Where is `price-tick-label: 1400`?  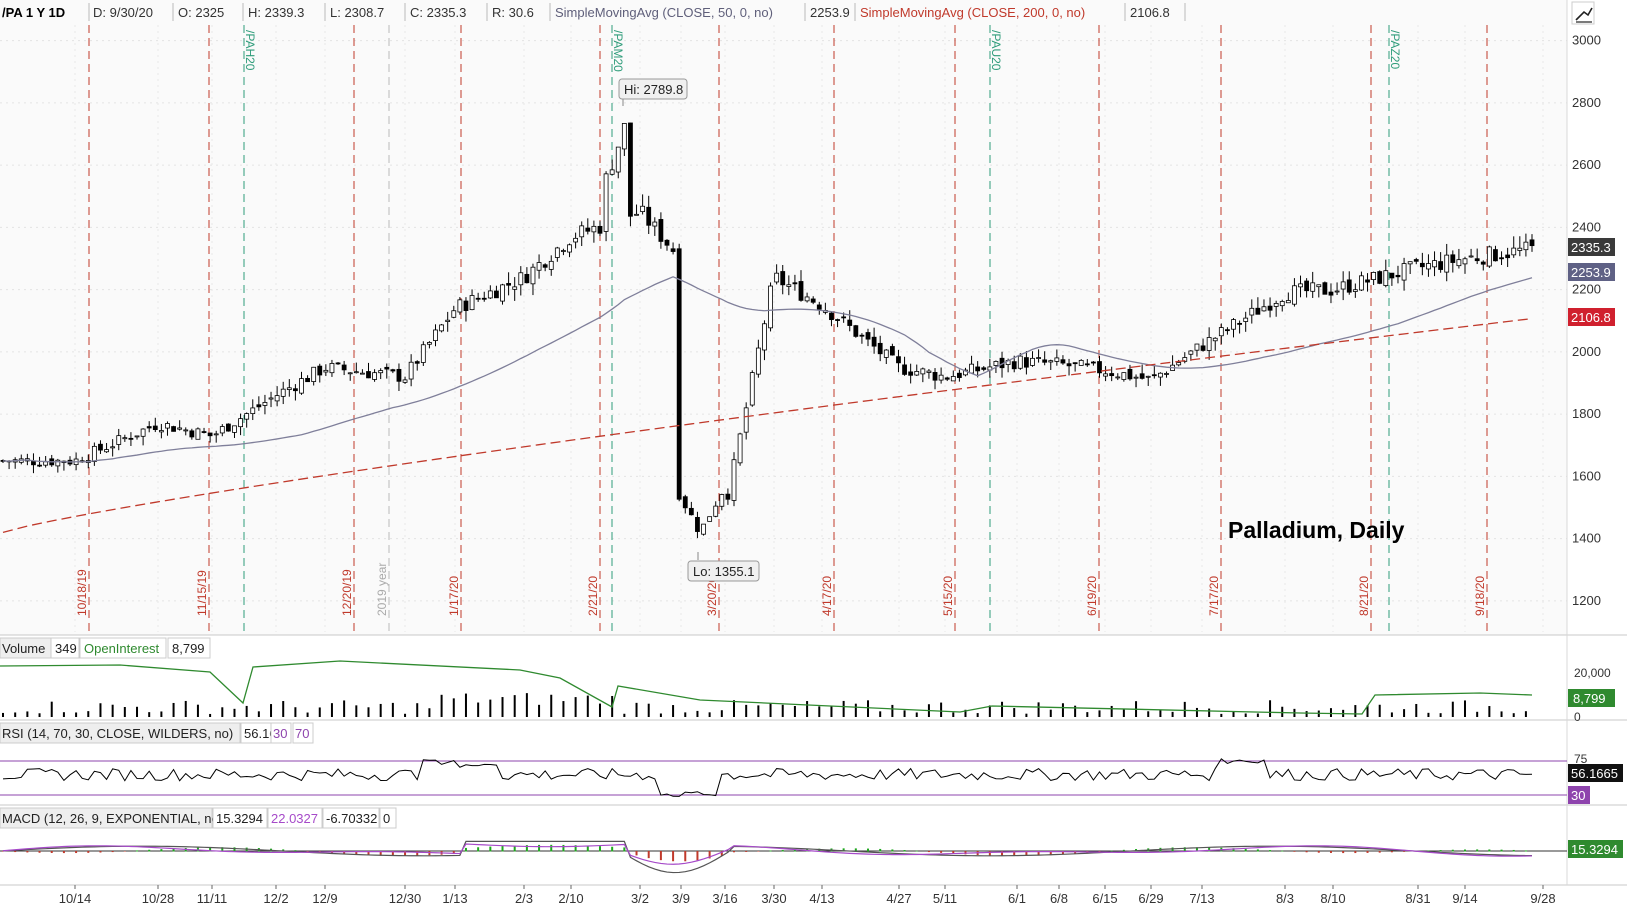 price-tick-label: 1400 is located at coordinates (1586, 538).